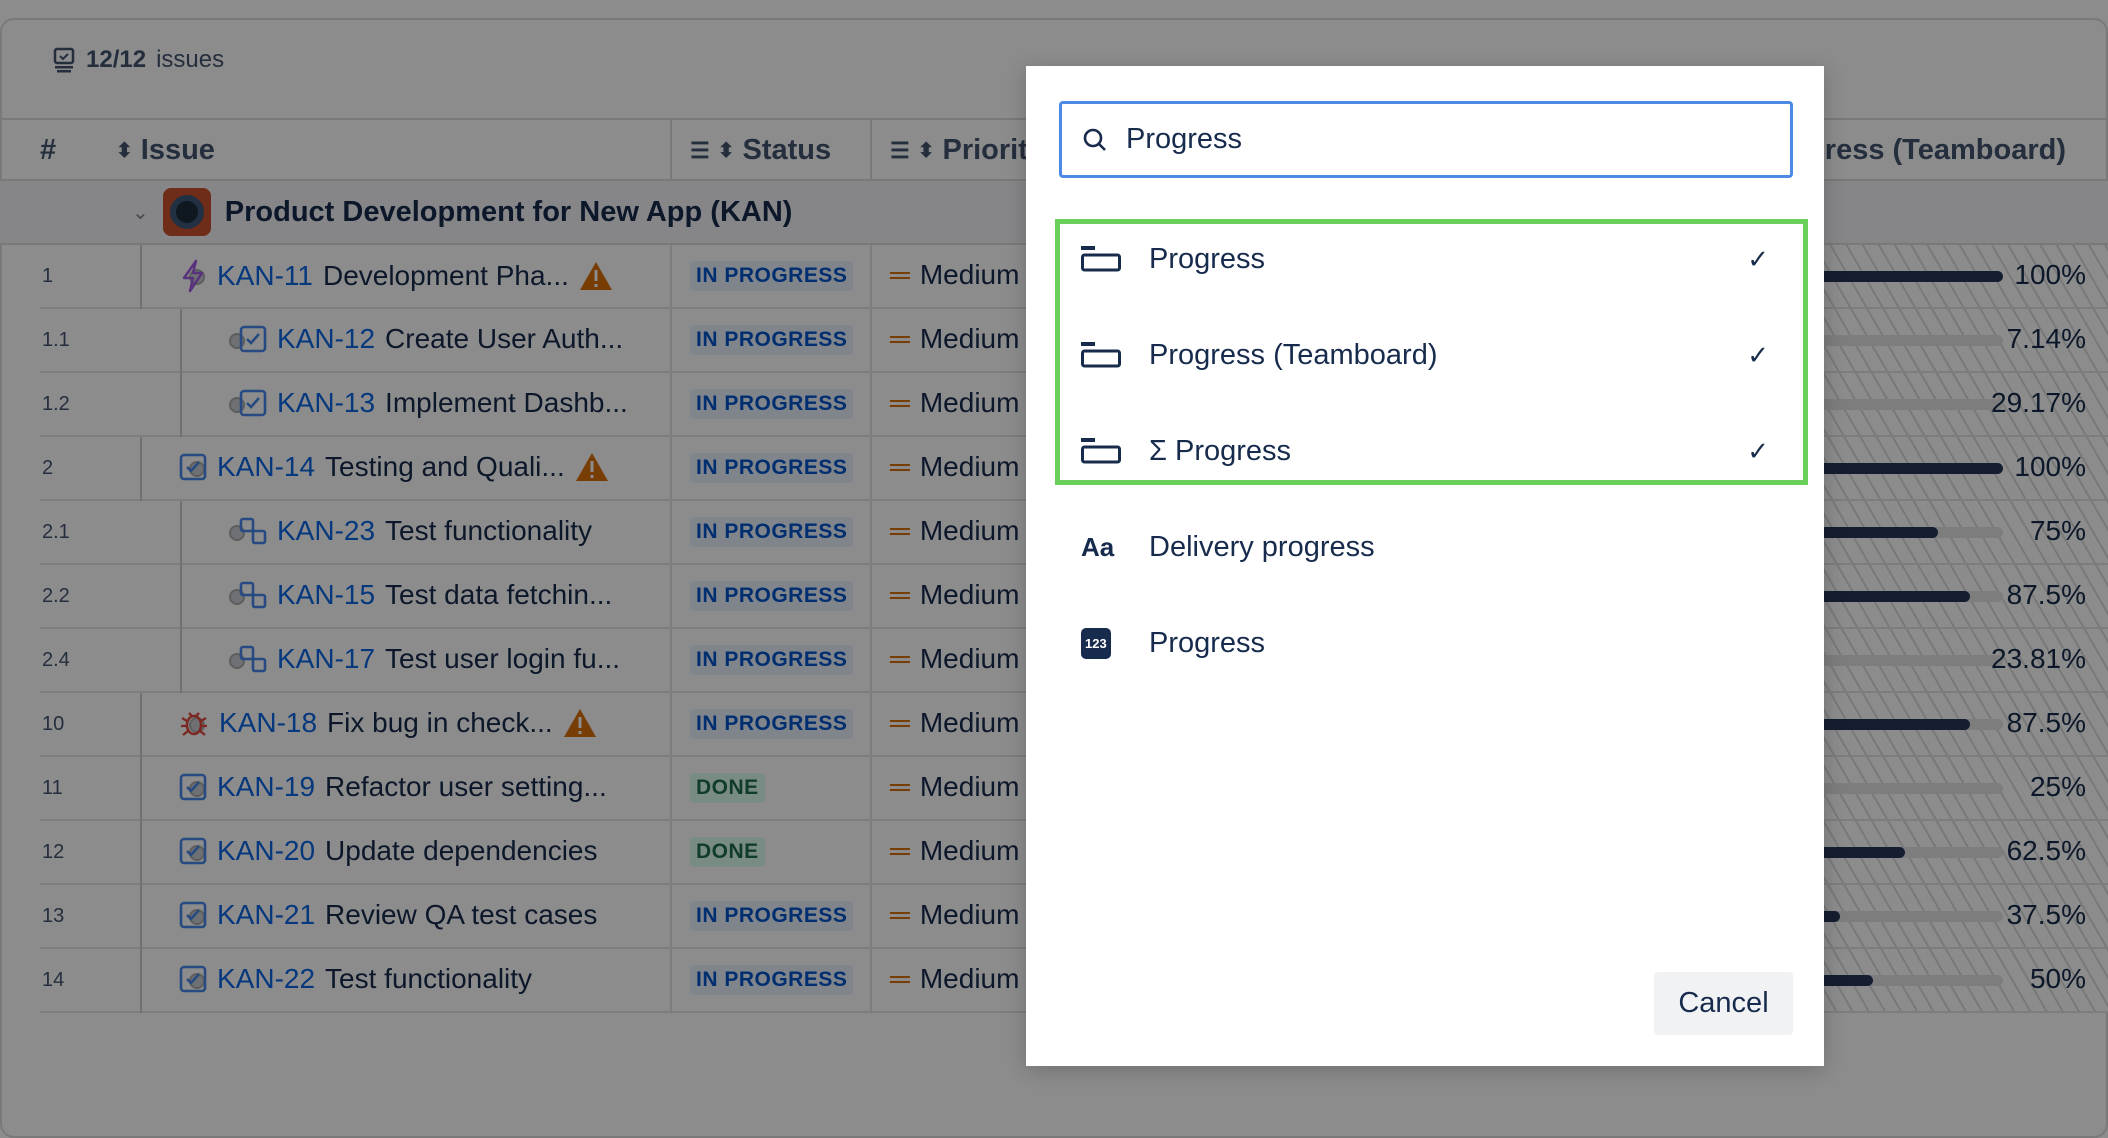  What do you see at coordinates (326, 530) in the screenshot?
I see `issue-key-link: KAN-23` at bounding box center [326, 530].